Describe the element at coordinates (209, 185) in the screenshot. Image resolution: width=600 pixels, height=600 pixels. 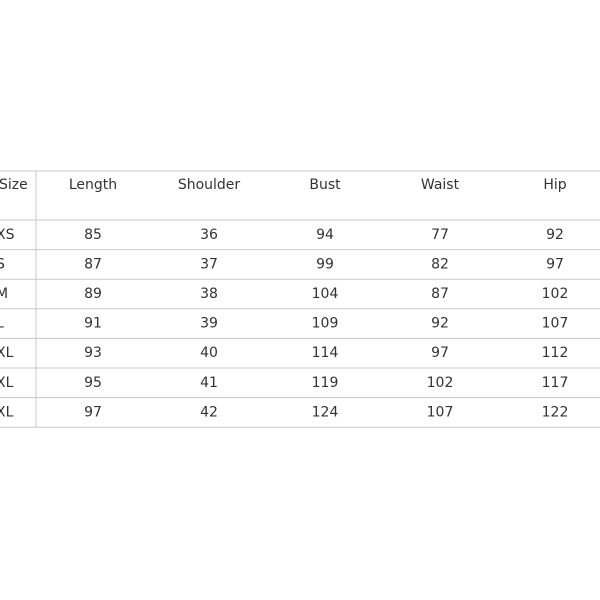
I see `header-cell: Shoulder` at that location.